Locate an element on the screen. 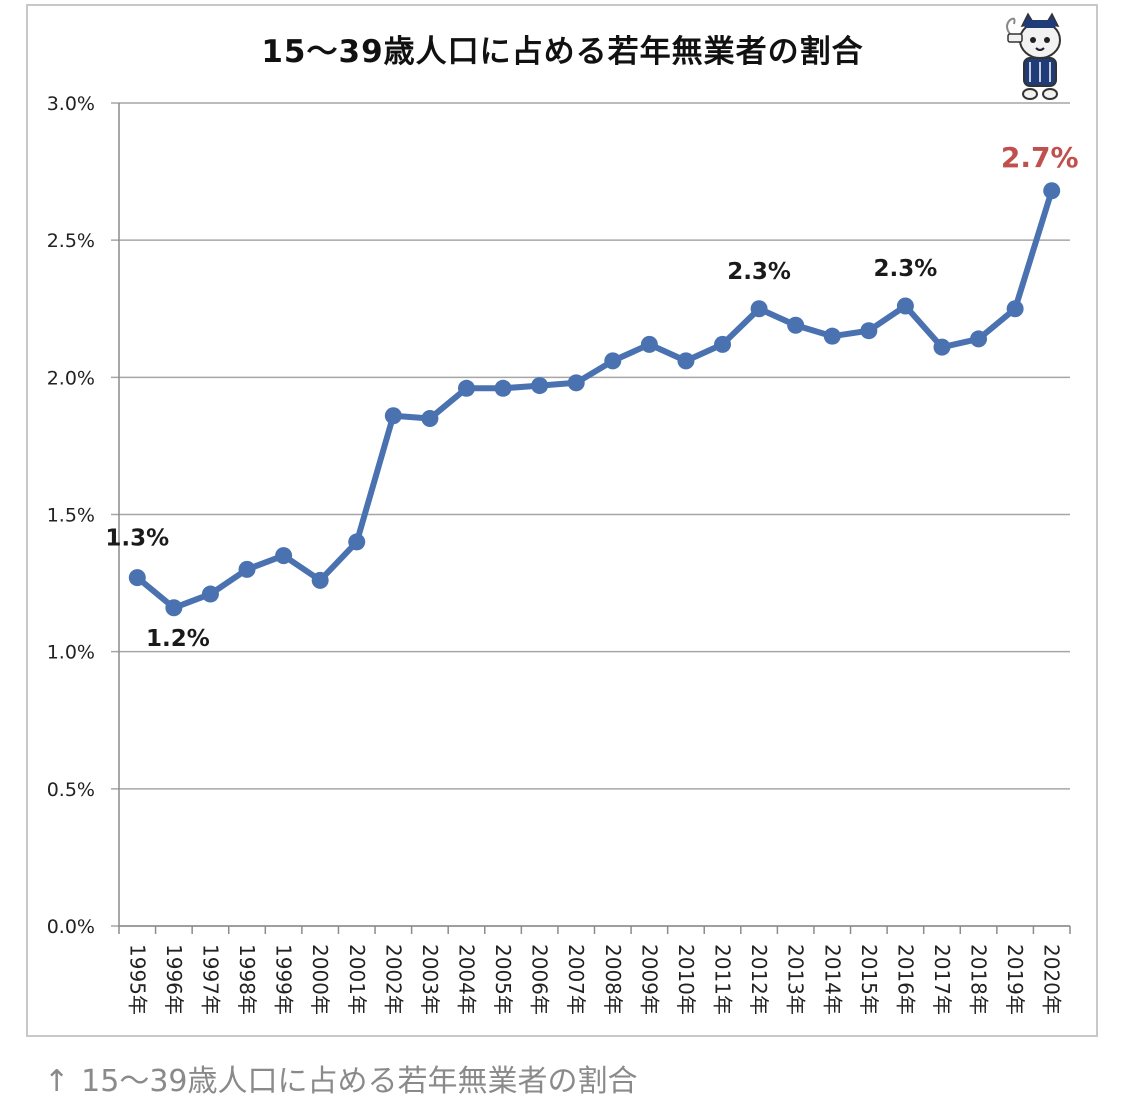 This screenshot has height=1103, width=1125. x-tick-label: 2013年 is located at coordinates (796, 979).